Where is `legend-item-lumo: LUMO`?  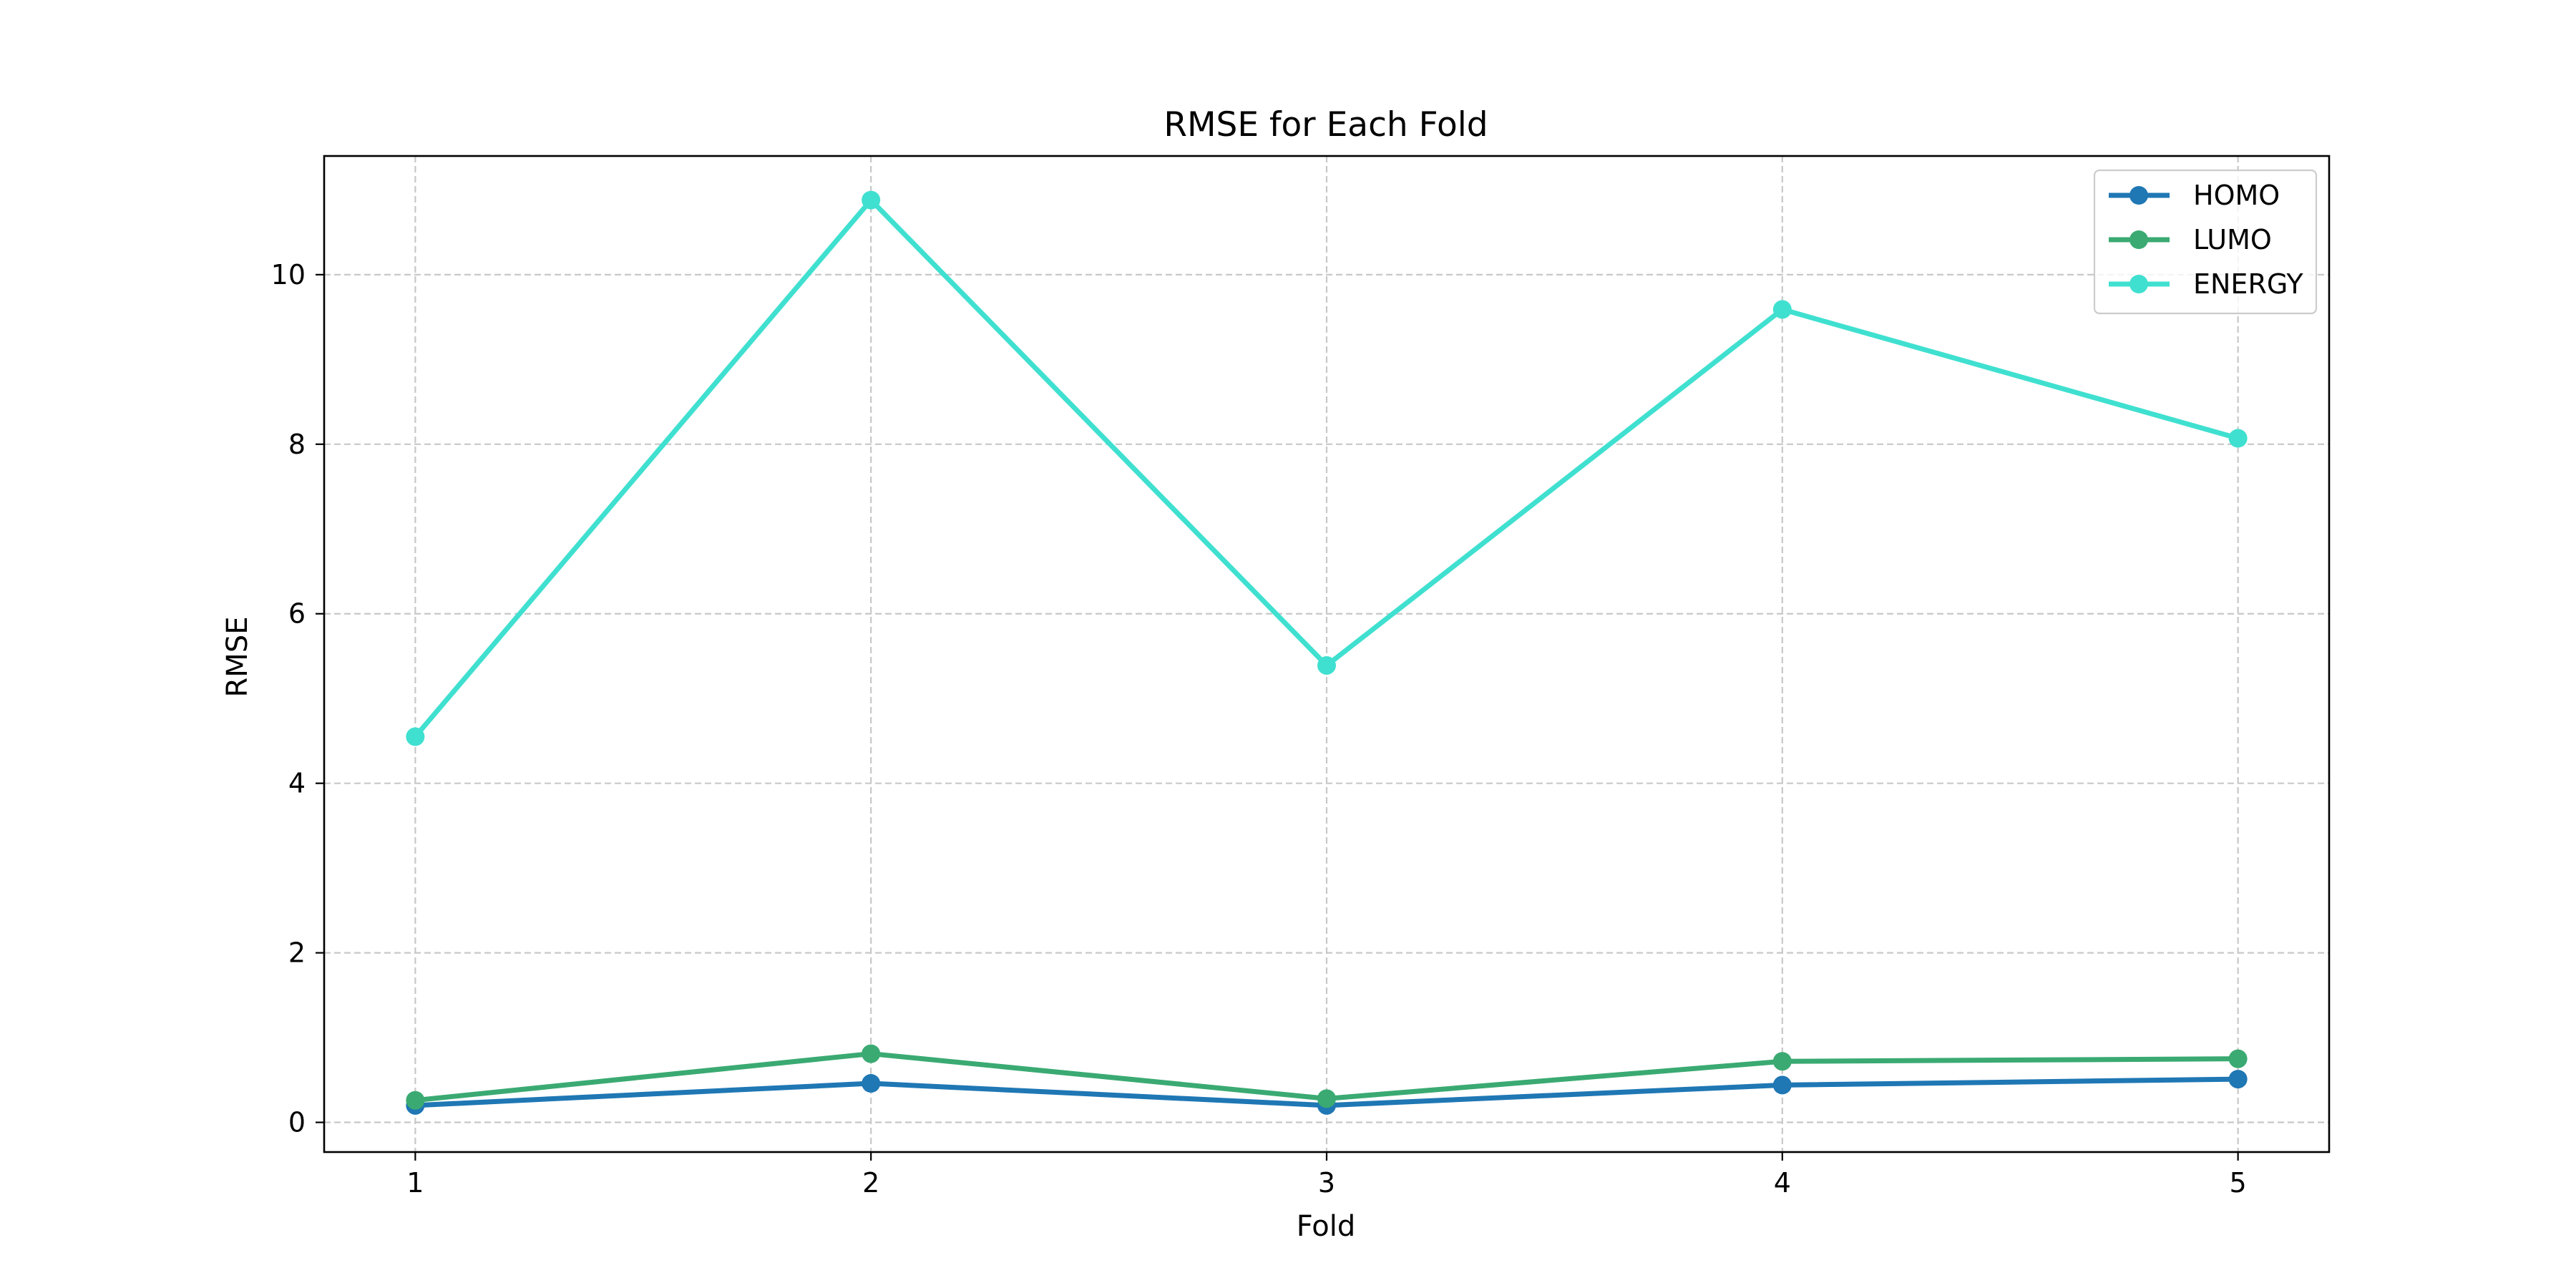
legend-item-lumo: LUMO is located at coordinates (2190, 239).